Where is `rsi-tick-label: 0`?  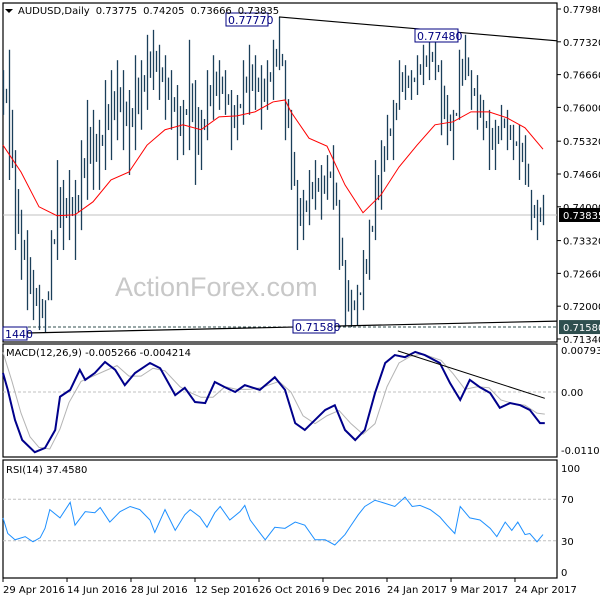 rsi-tick-label: 0 is located at coordinates (564, 573).